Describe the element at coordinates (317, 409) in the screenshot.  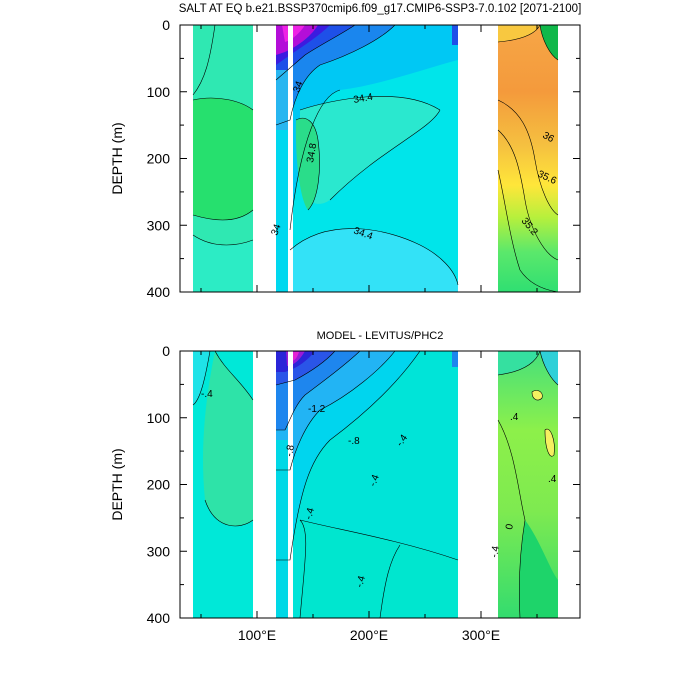
I see `contour-label: -1.2` at that location.